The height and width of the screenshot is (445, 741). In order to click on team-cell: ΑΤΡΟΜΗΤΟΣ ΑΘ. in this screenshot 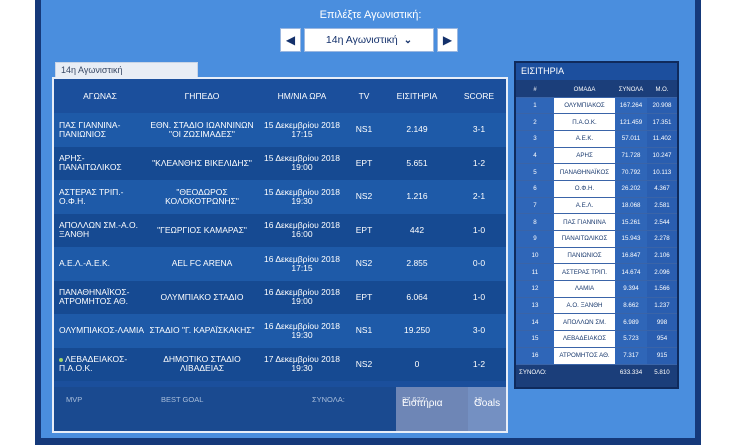, I will do `click(584, 355)`.